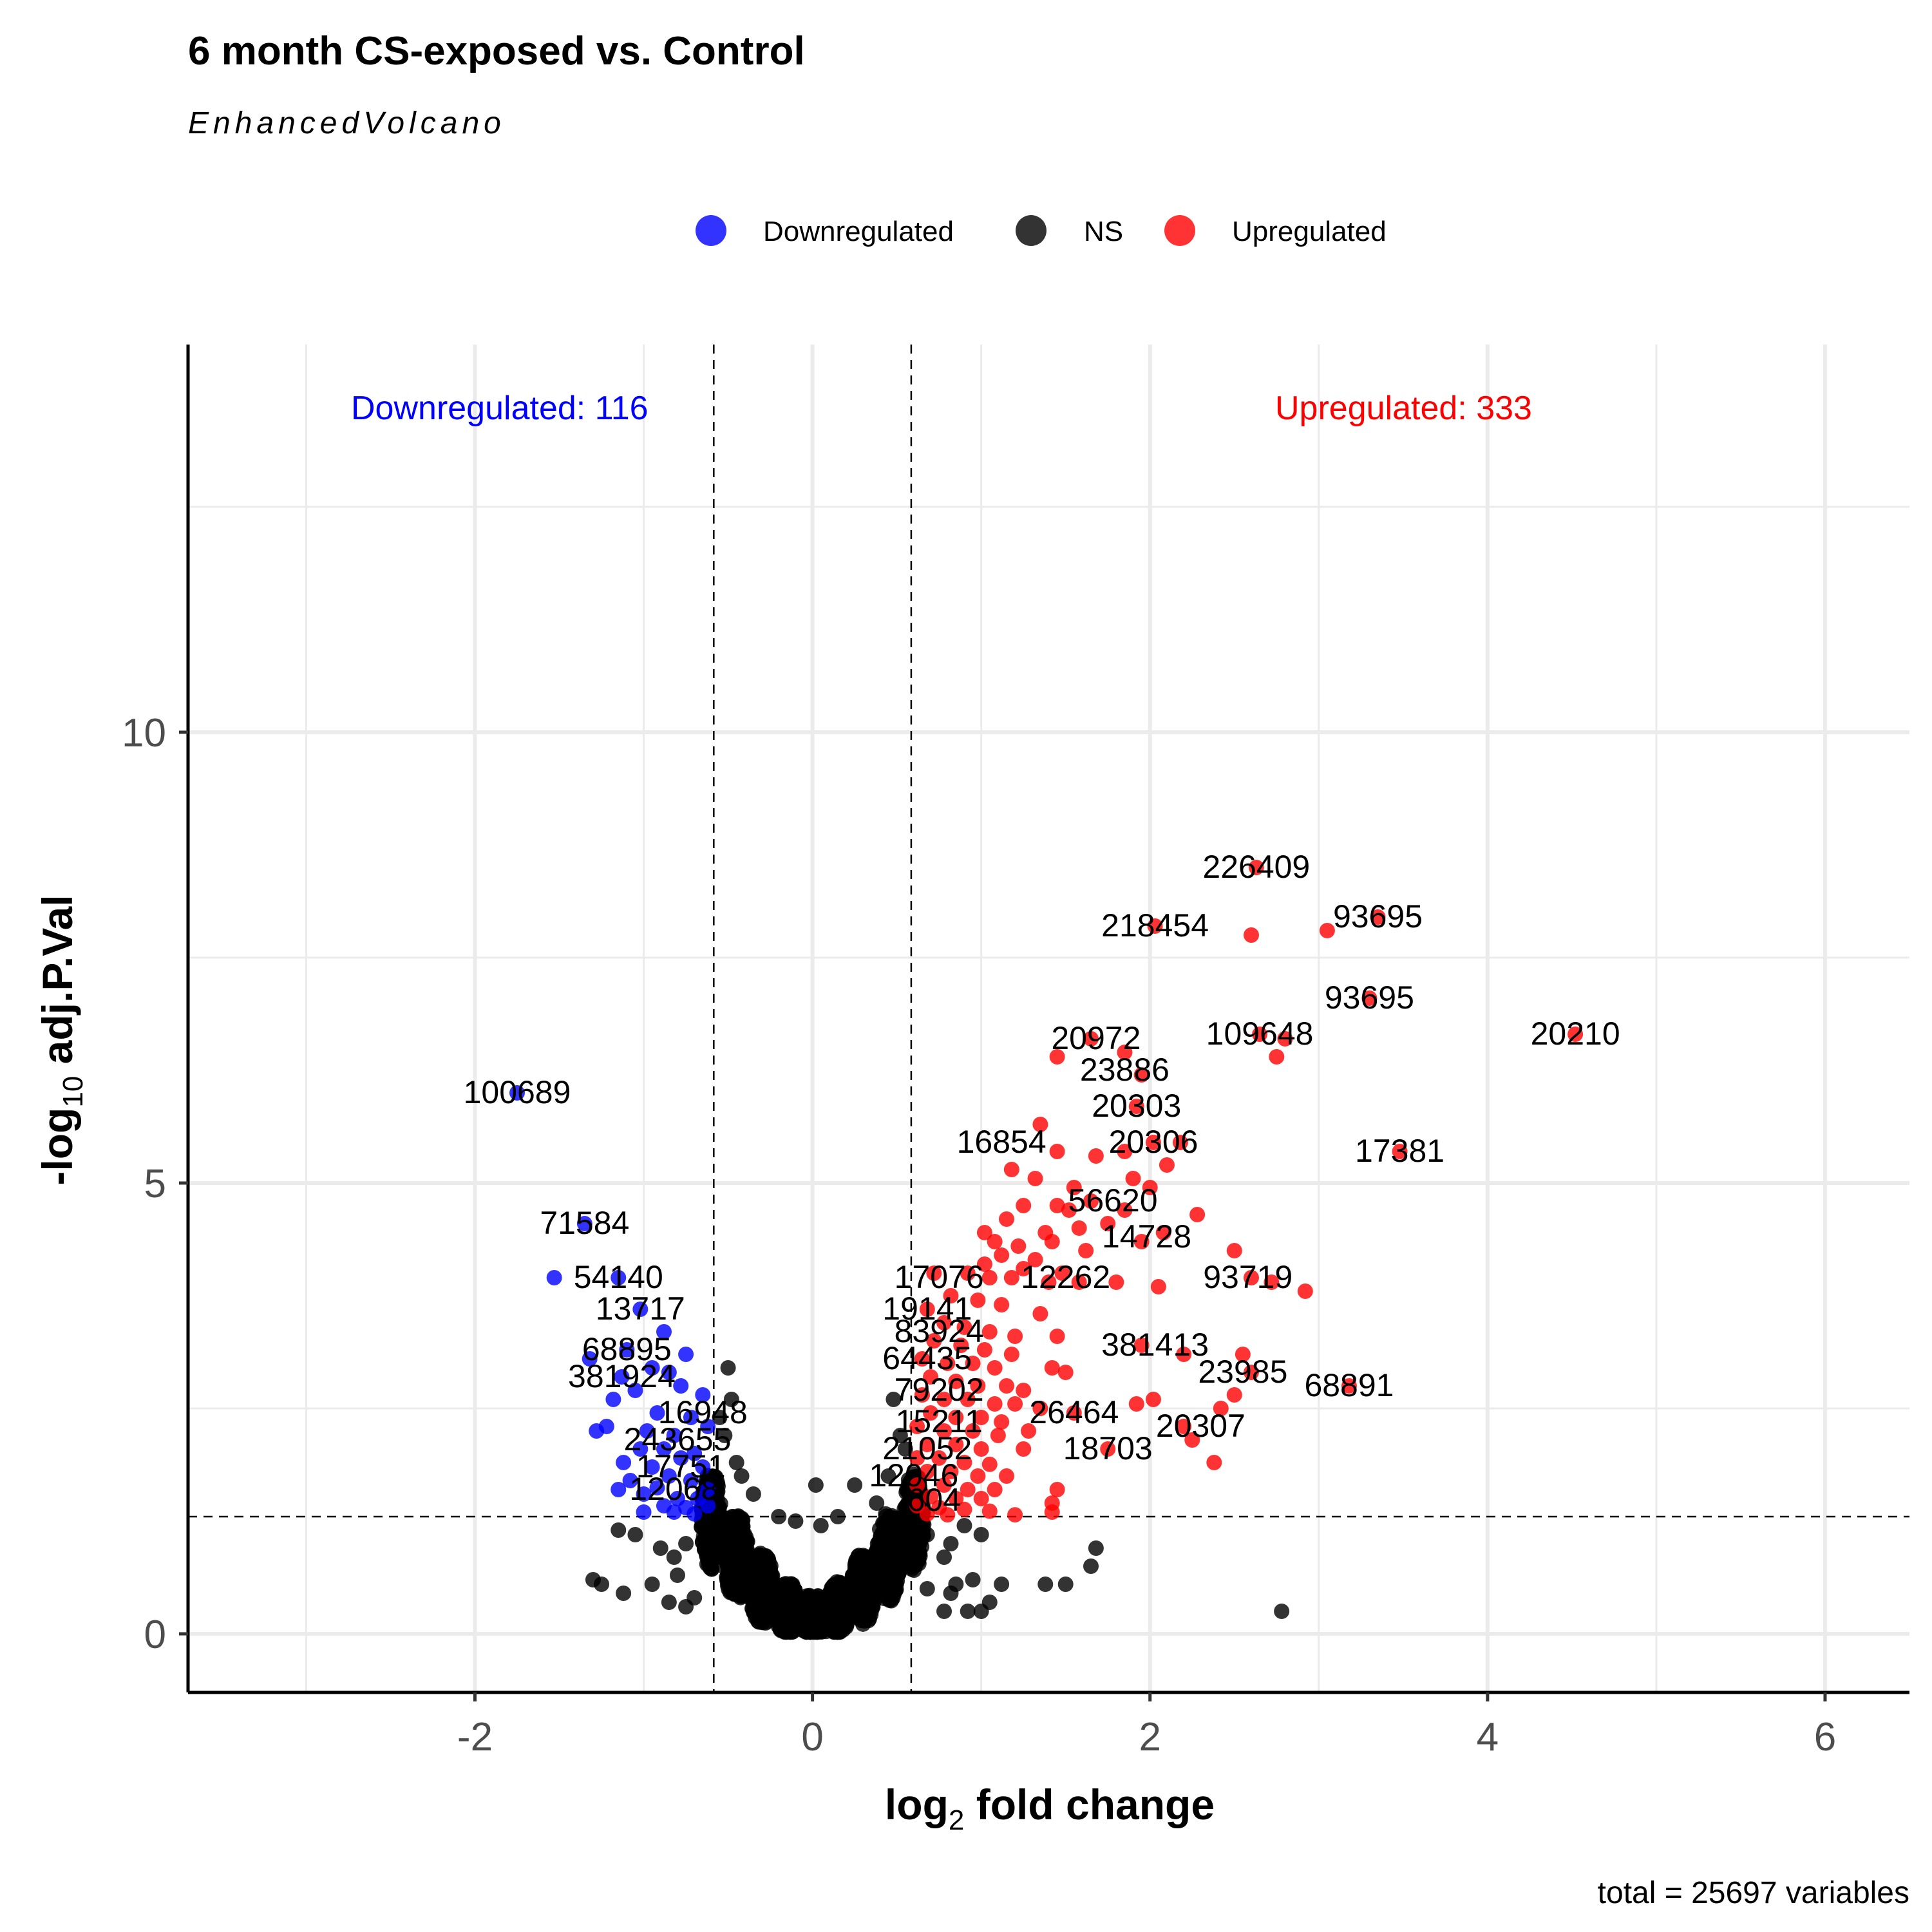 Image resolution: width=1932 pixels, height=1932 pixels. Describe the element at coordinates (1108, 1448) in the screenshot. I see `point-label: 18703` at that location.